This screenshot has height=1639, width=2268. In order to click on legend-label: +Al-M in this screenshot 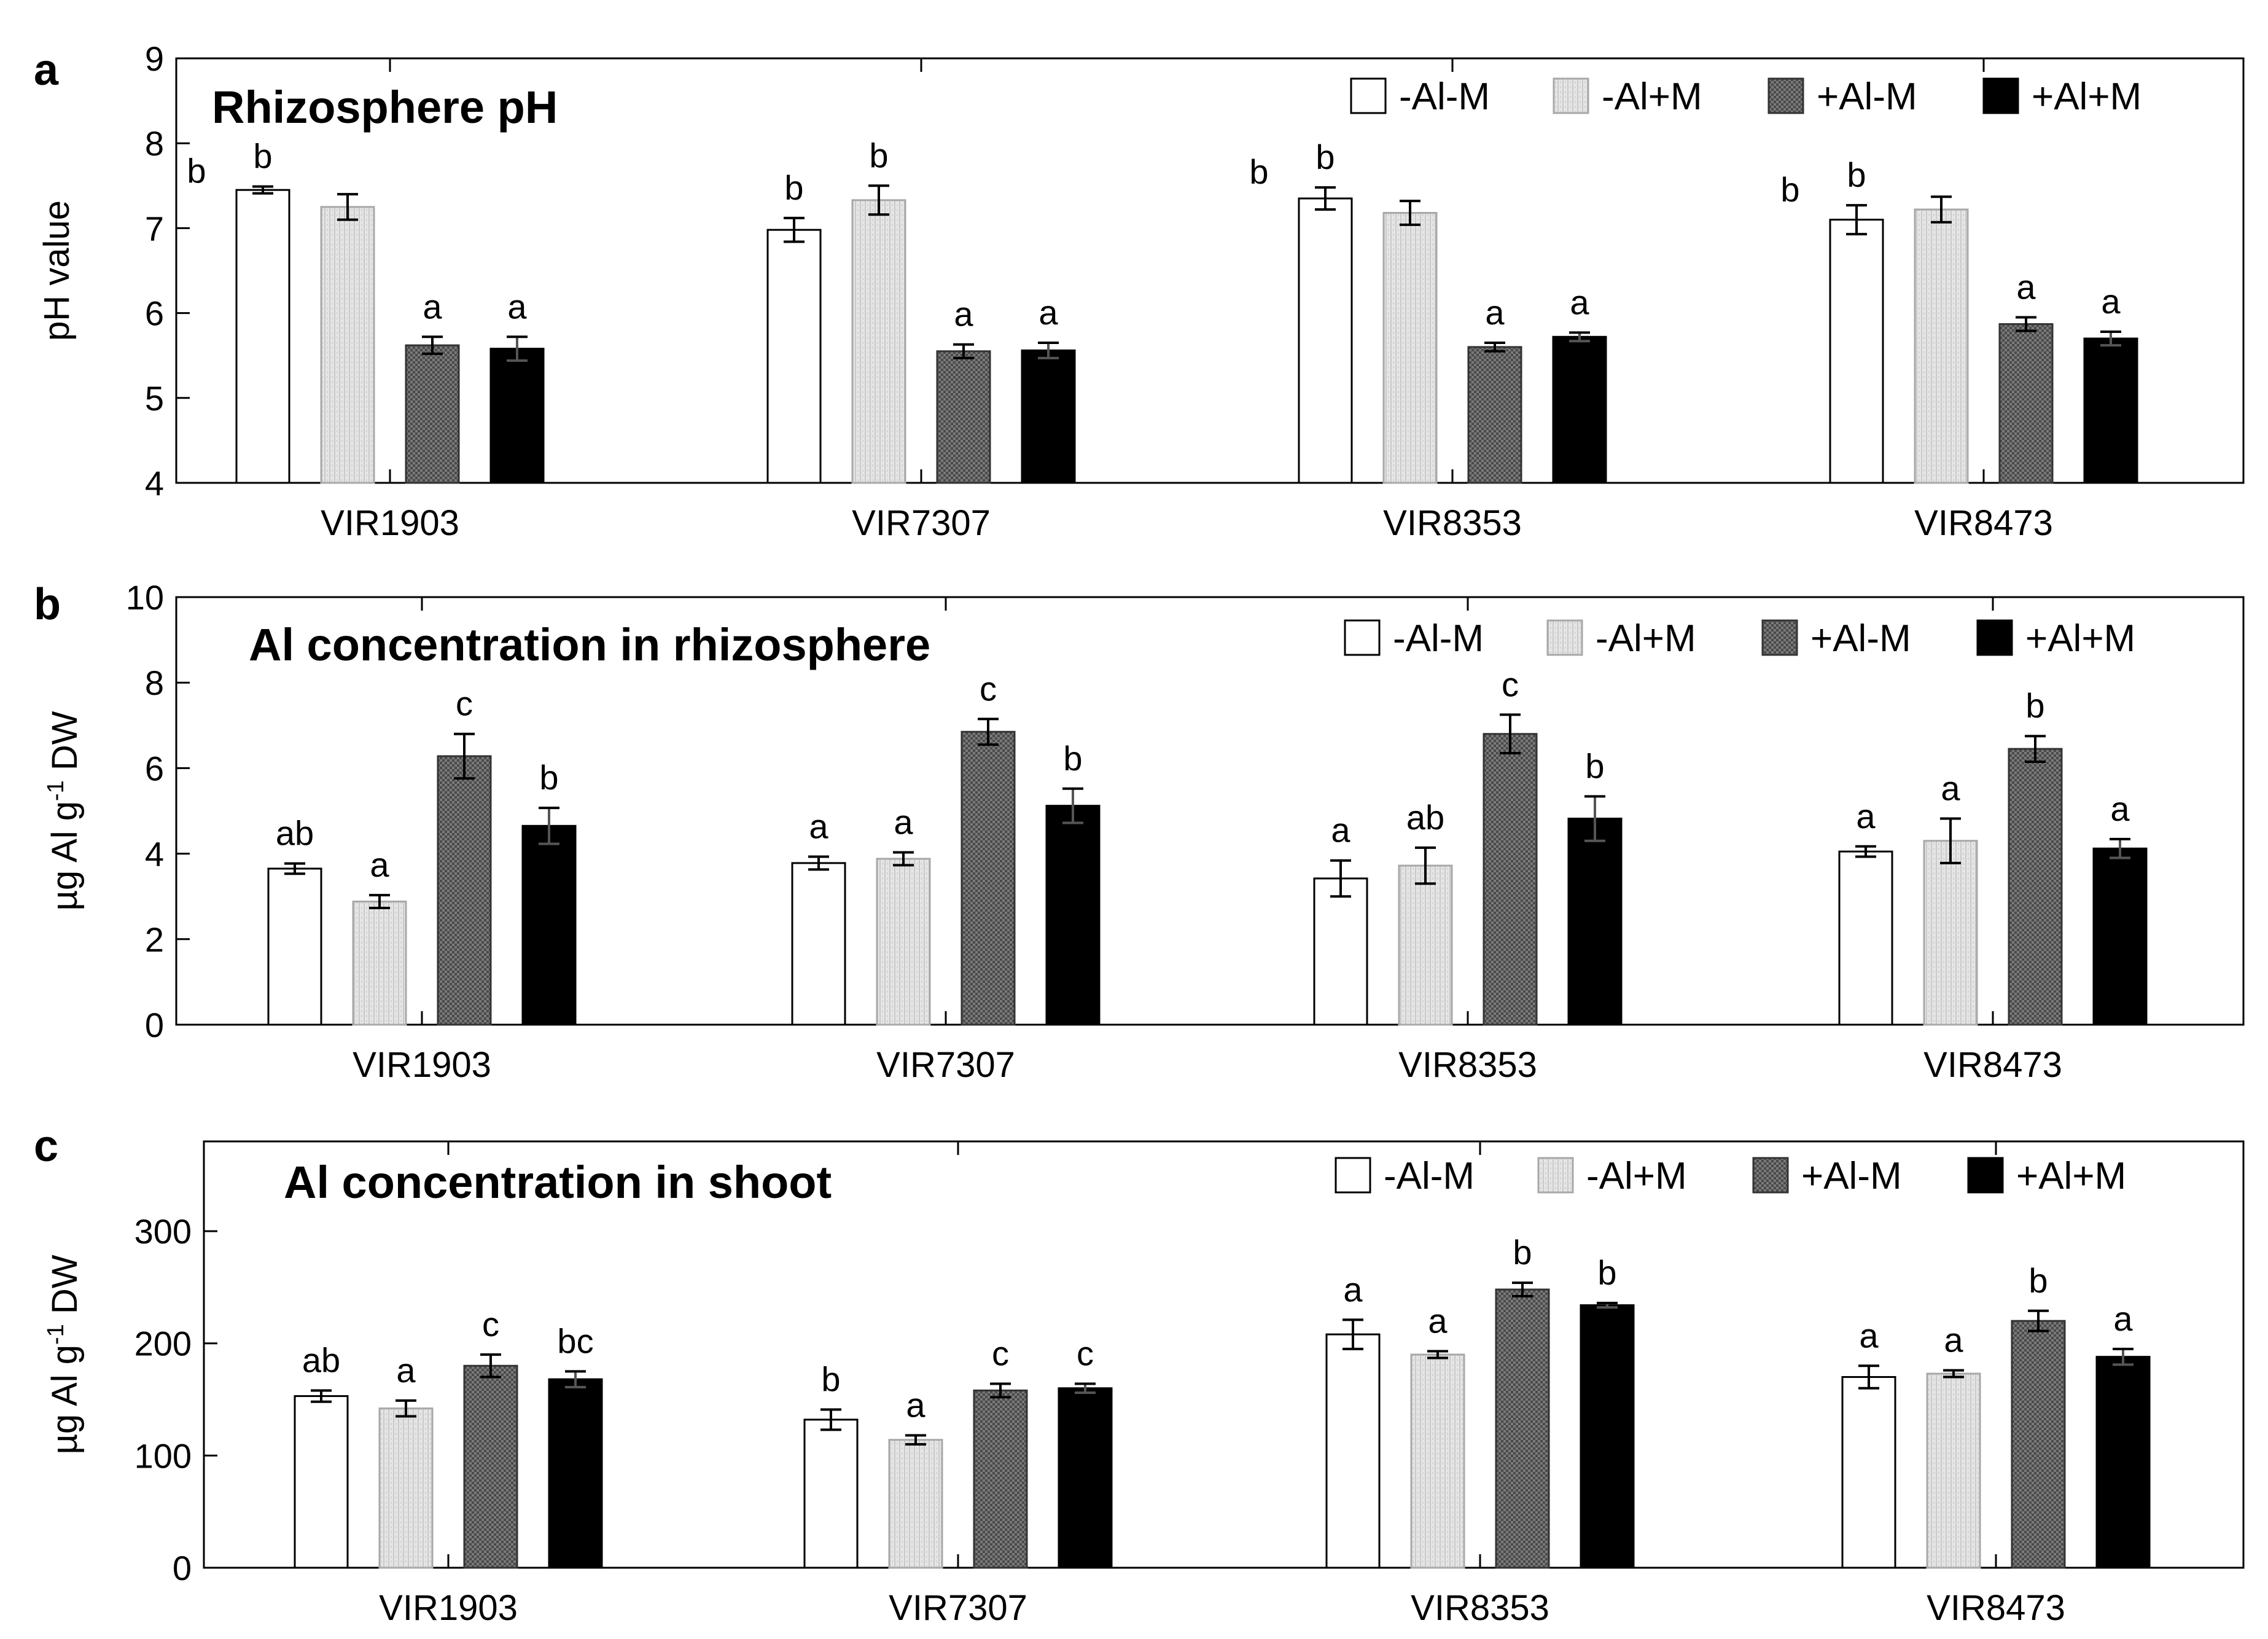, I will do `click(1851, 1176)`.